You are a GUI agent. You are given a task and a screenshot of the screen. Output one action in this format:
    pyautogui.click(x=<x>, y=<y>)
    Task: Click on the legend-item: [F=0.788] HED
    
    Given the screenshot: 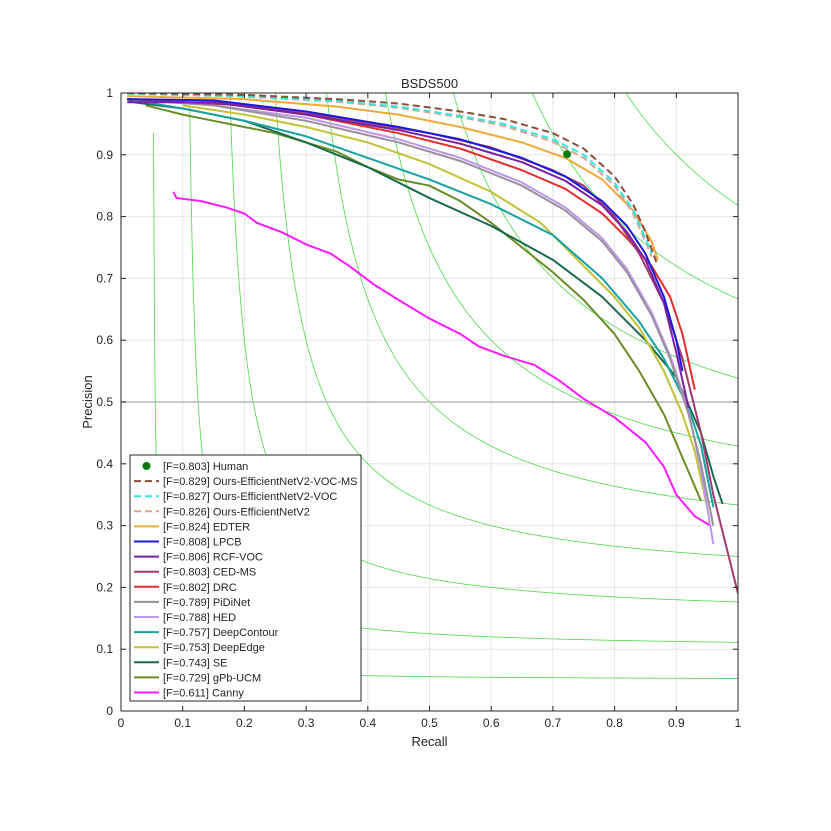 What is the action you would take?
    pyautogui.click(x=185, y=618)
    